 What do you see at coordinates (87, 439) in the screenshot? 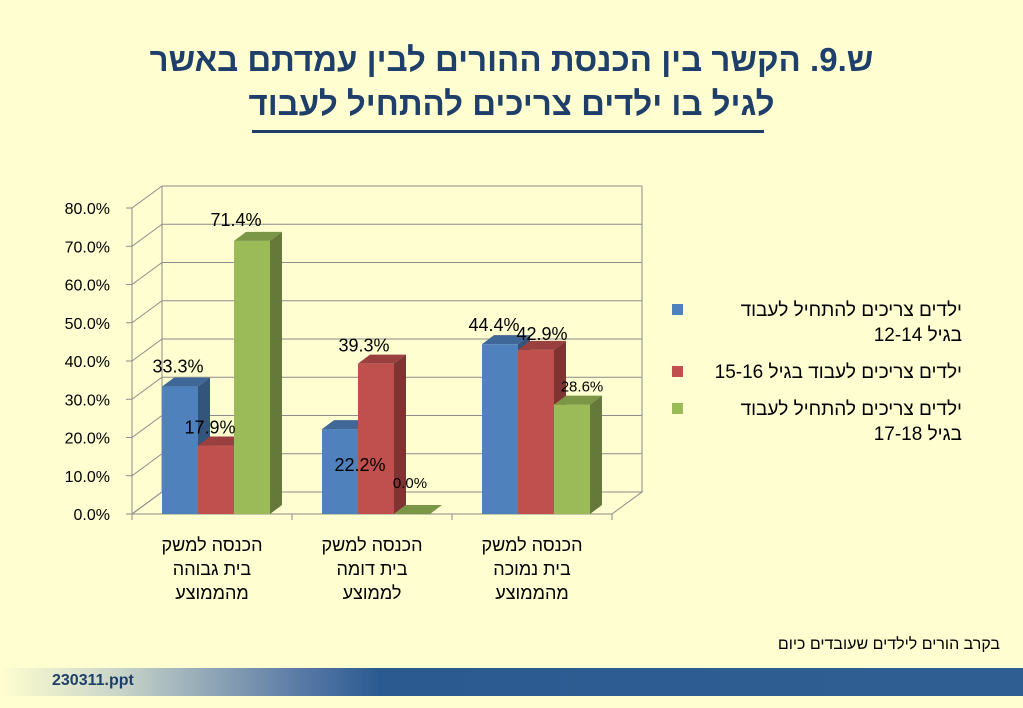
I see `ytick-label: 20.0%` at bounding box center [87, 439].